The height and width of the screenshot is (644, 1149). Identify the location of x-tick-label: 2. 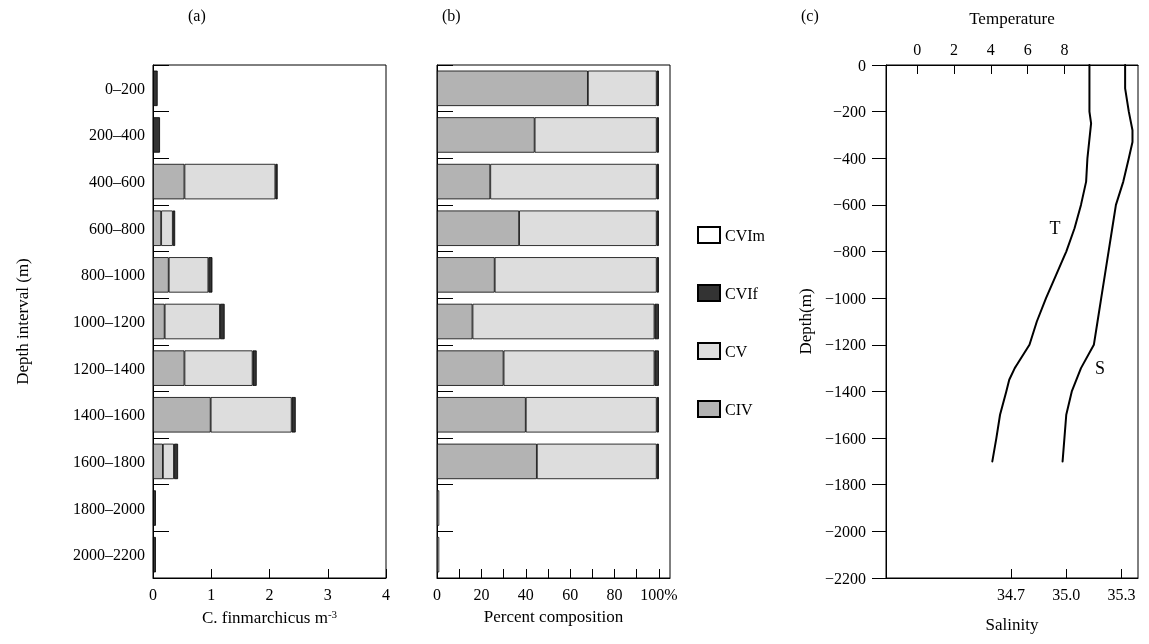
(269, 594).